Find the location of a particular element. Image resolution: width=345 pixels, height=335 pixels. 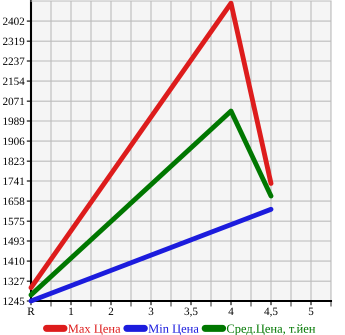

y-tick-label: 1575 is located at coordinates (14, 222).